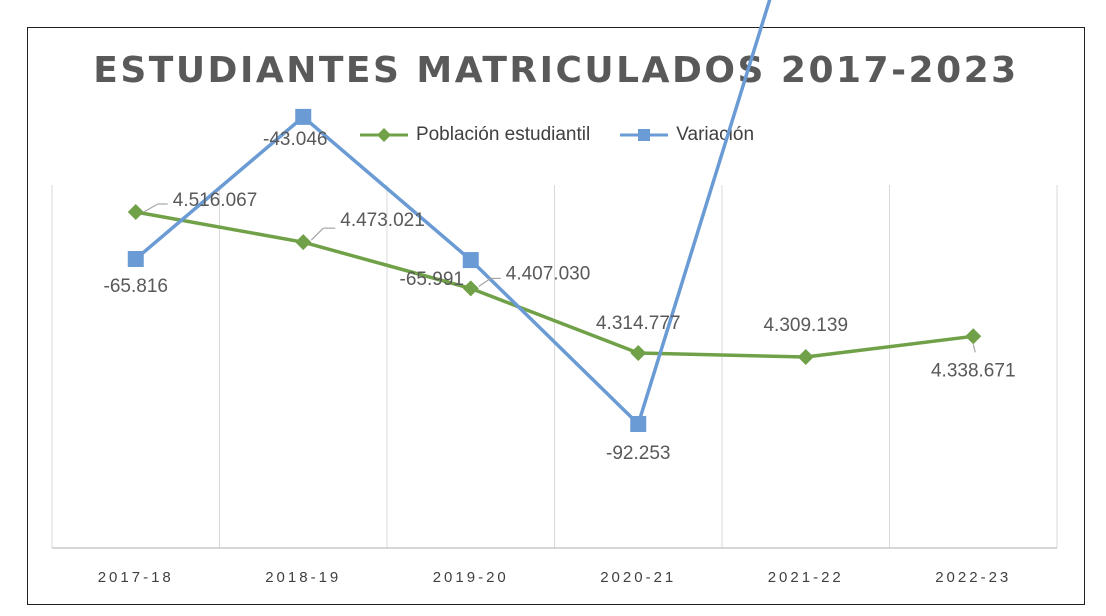 This screenshot has width=1106, height=616. What do you see at coordinates (503, 134) in the screenshot?
I see `legend-label-poblacion: Población estudiantil` at bounding box center [503, 134].